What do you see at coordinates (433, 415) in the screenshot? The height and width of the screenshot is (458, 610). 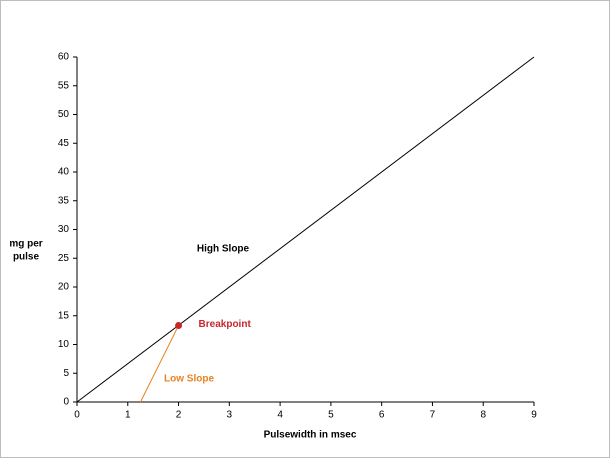 I see `x-tick-label: 7` at bounding box center [433, 415].